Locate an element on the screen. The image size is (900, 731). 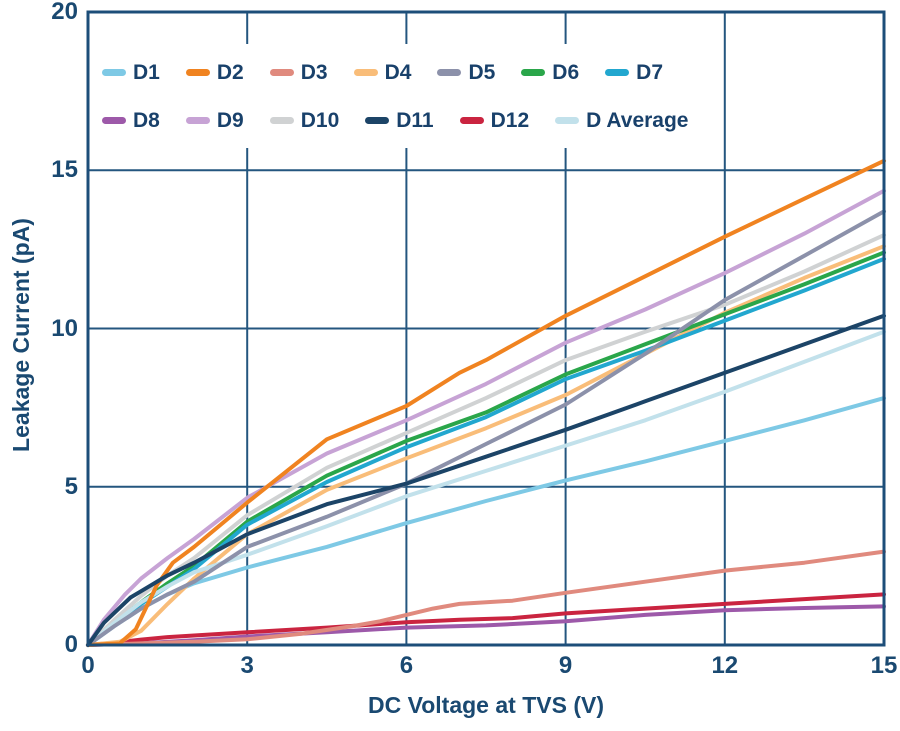
series-line-d12 is located at coordinates (486, 619).